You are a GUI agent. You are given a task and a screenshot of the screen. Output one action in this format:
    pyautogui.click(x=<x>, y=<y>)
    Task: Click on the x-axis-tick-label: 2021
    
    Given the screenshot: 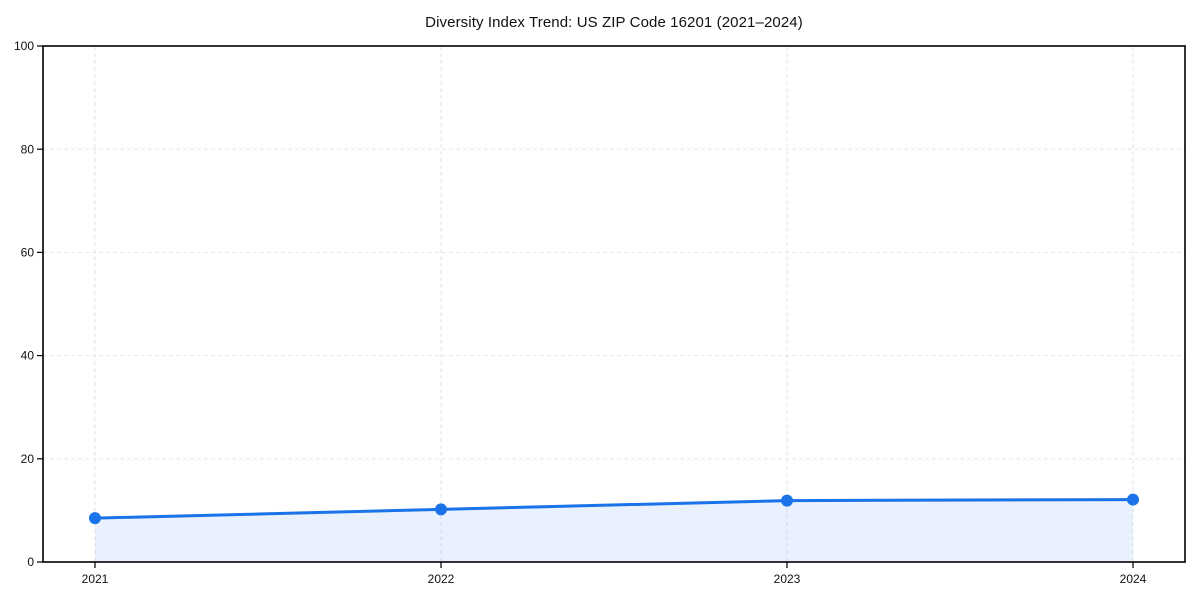 What is the action you would take?
    pyautogui.click(x=95, y=579)
    